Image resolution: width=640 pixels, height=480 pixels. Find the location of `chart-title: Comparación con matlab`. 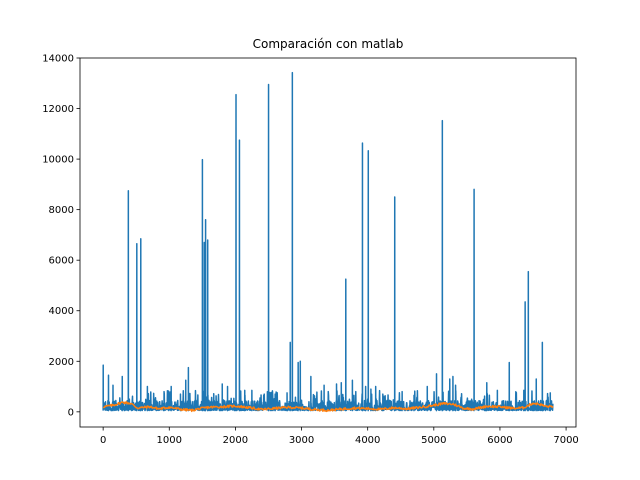

chart-title: Comparación con matlab is located at coordinates (328, 44).